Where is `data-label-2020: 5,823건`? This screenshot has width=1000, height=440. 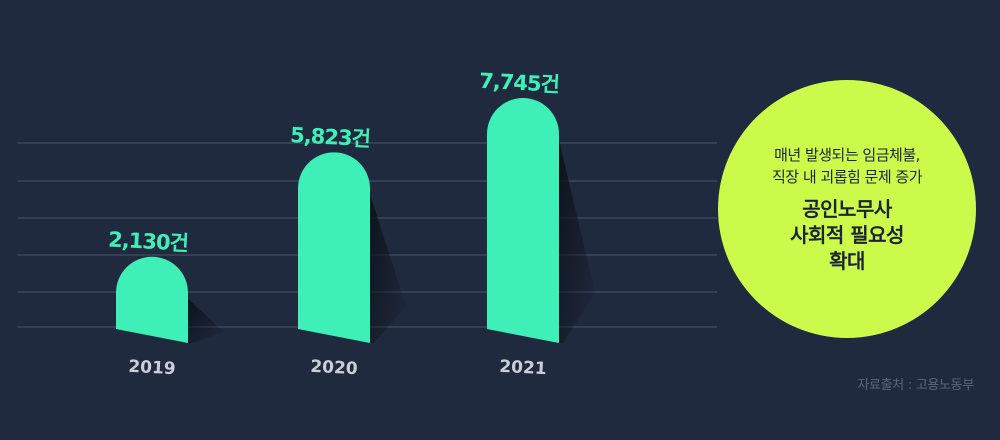
data-label-2020: 5,823건 is located at coordinates (330, 137).